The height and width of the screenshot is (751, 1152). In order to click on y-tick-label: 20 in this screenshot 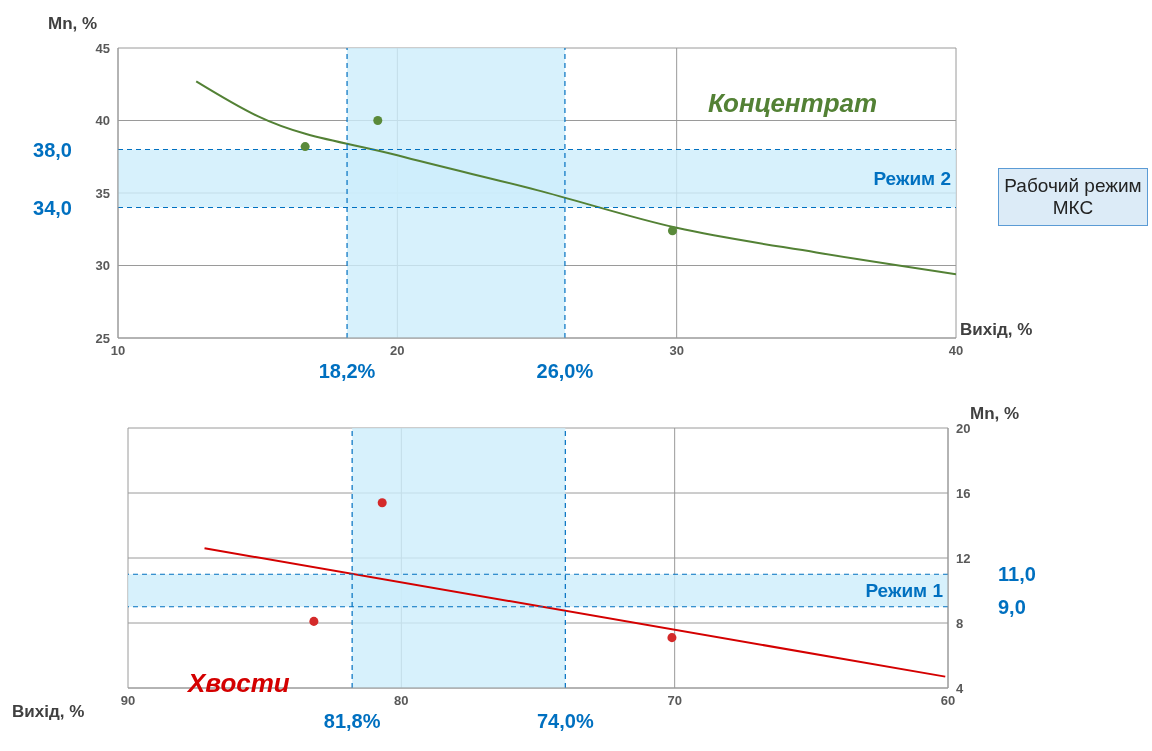, I will do `click(963, 428)`.